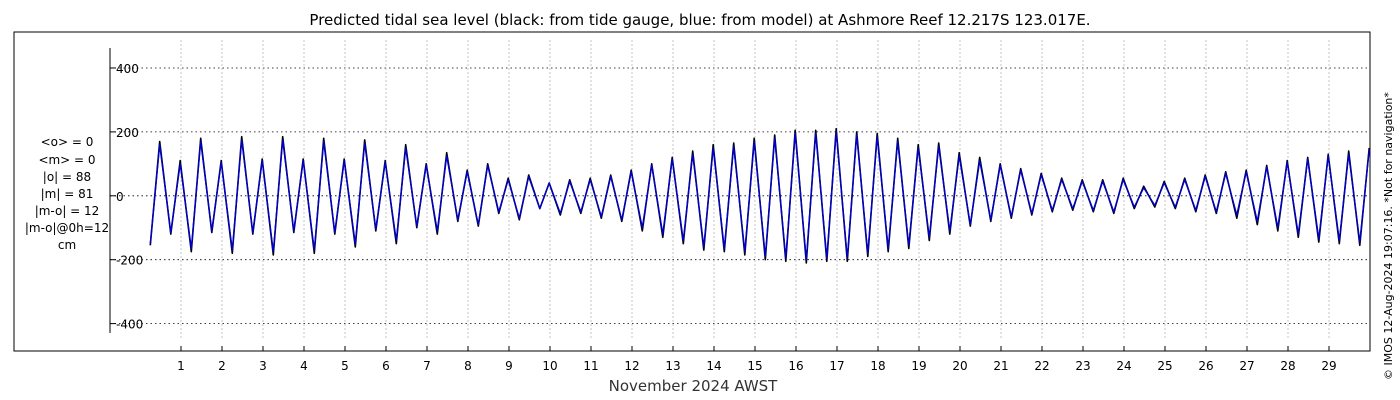 This screenshot has width=1400, height=400. Describe the element at coordinates (1082, 366) in the screenshot. I see `x-tick-label: 23` at that location.